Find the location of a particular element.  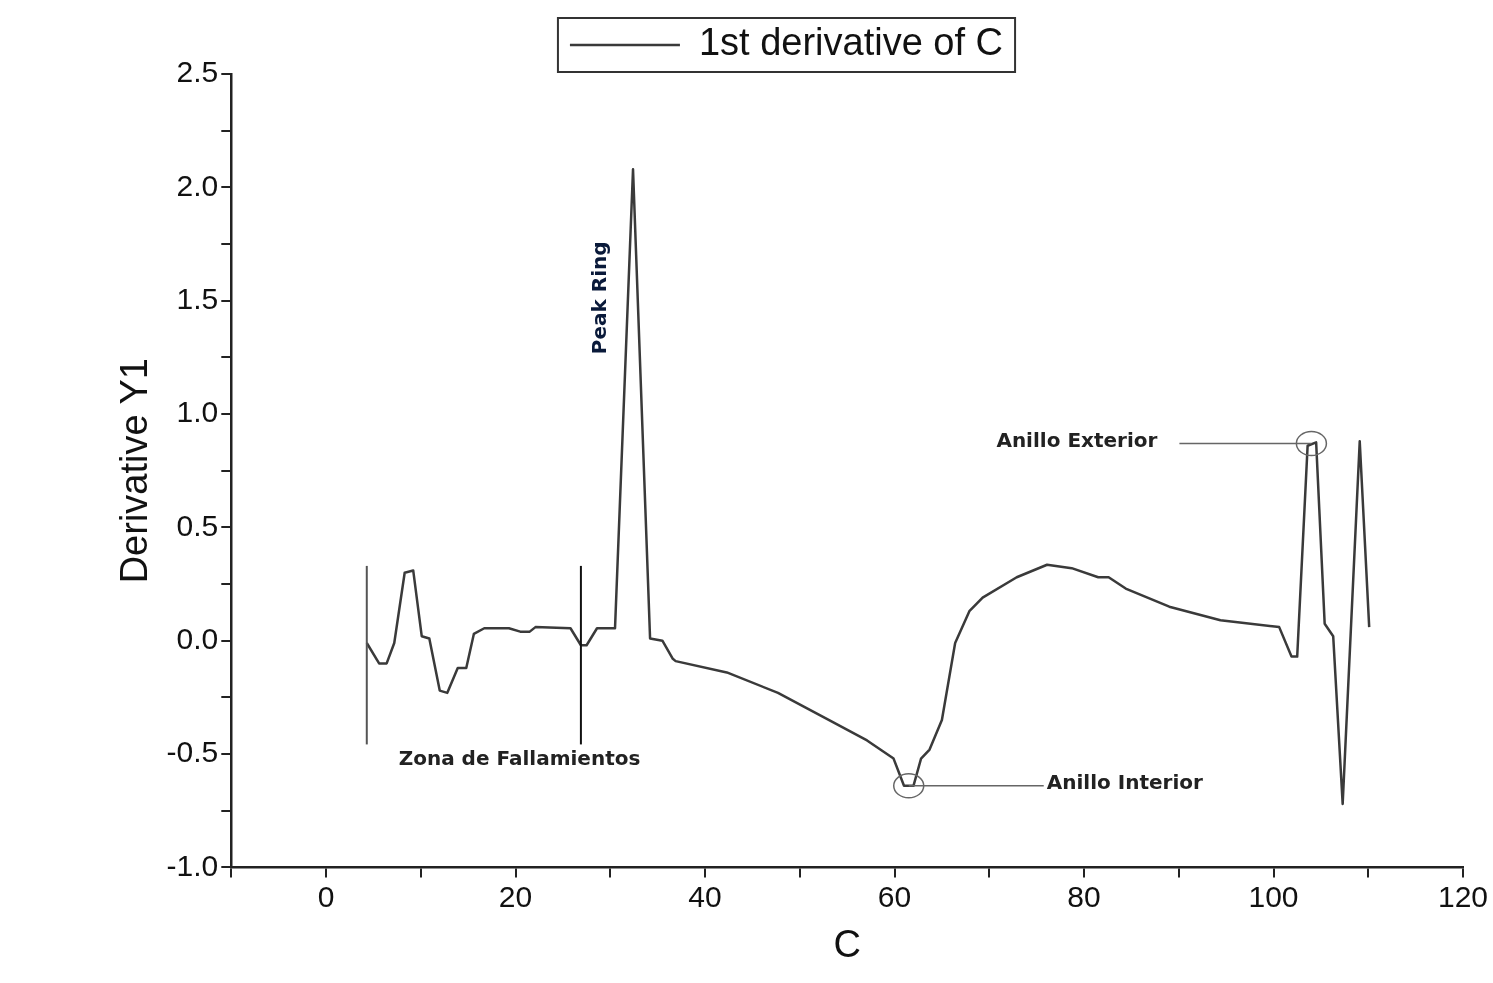

annotation: Zona de Fallamientos is located at coordinates (519, 758).